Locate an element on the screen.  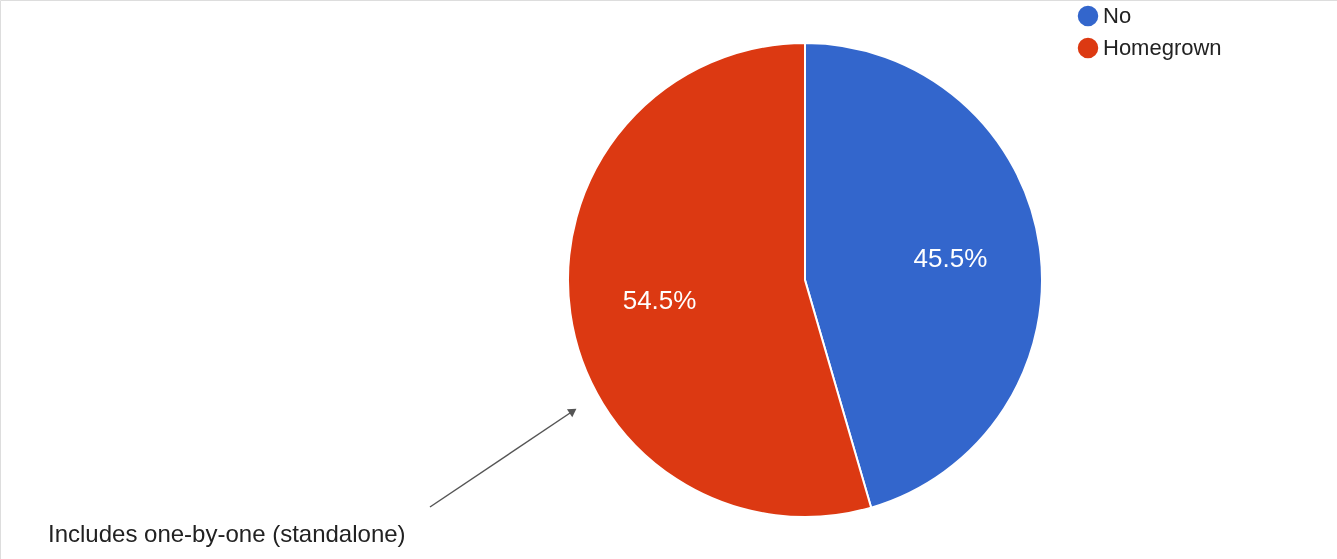
text: Includes one-by-one (standalone) is located at coordinates (227, 533).